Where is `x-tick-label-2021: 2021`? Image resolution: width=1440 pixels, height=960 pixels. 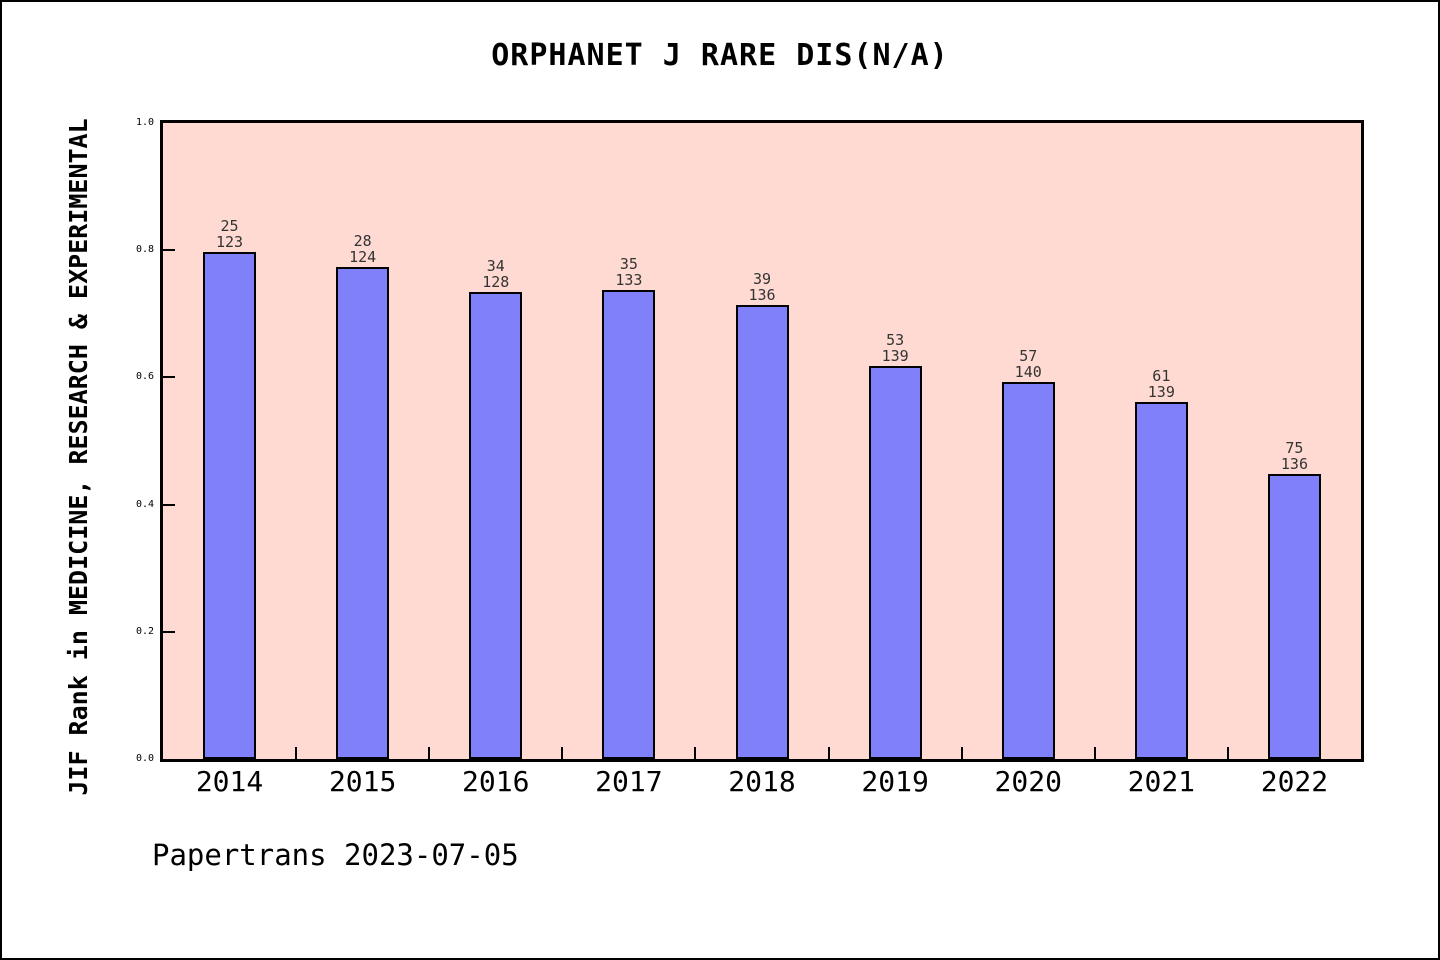 x-tick-label-2021: 2021 is located at coordinates (1161, 781).